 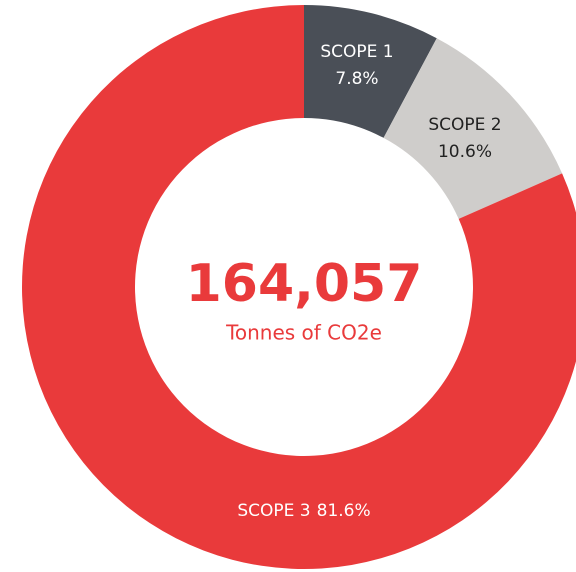 I want to click on slice-label-group: SCOPE 3 81.6%, so click(x=303, y=511).